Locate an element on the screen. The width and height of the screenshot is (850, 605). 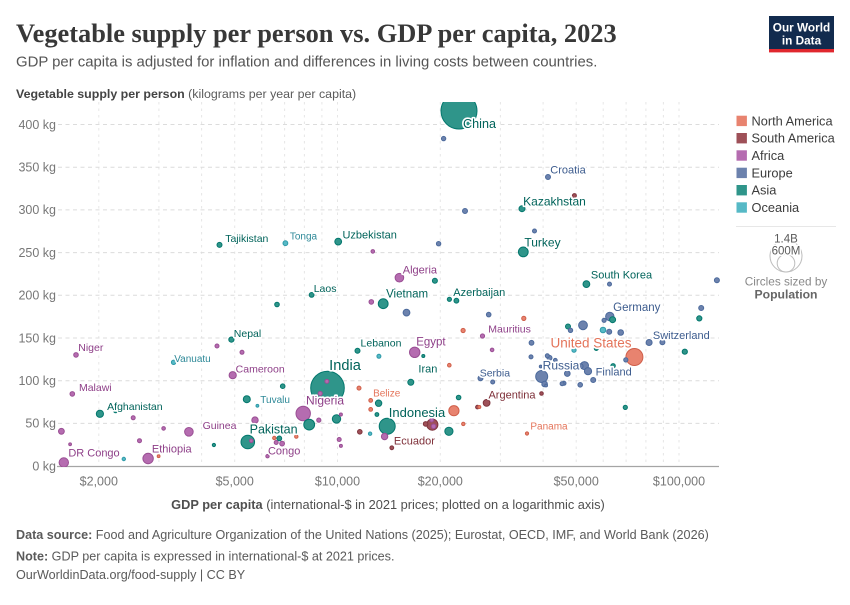
svg-text: Turkey is located at coordinates (542, 243).